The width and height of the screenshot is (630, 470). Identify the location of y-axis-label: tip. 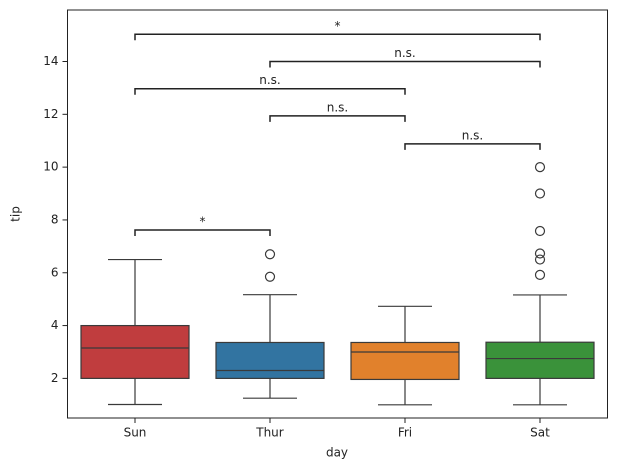
(16, 214).